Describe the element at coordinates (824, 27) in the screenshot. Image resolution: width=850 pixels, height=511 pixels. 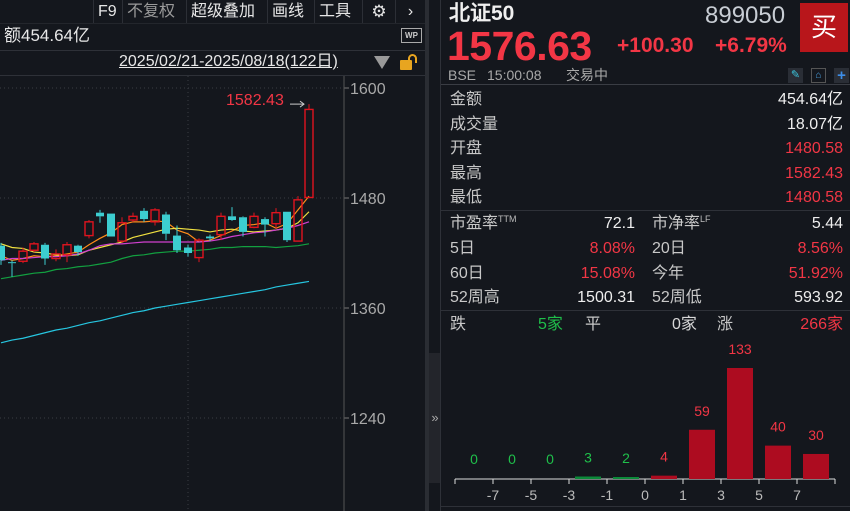
I see `buy-button: 买` at that location.